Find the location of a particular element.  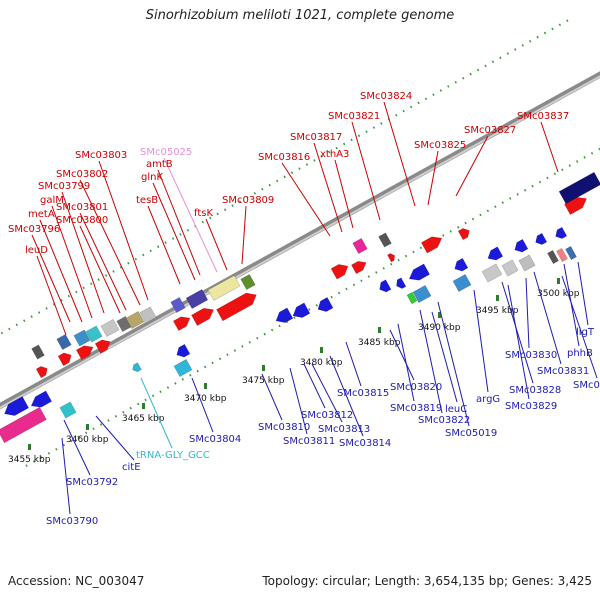

gene-label-SMc03830: SMc03830 is located at coordinates (531, 355).